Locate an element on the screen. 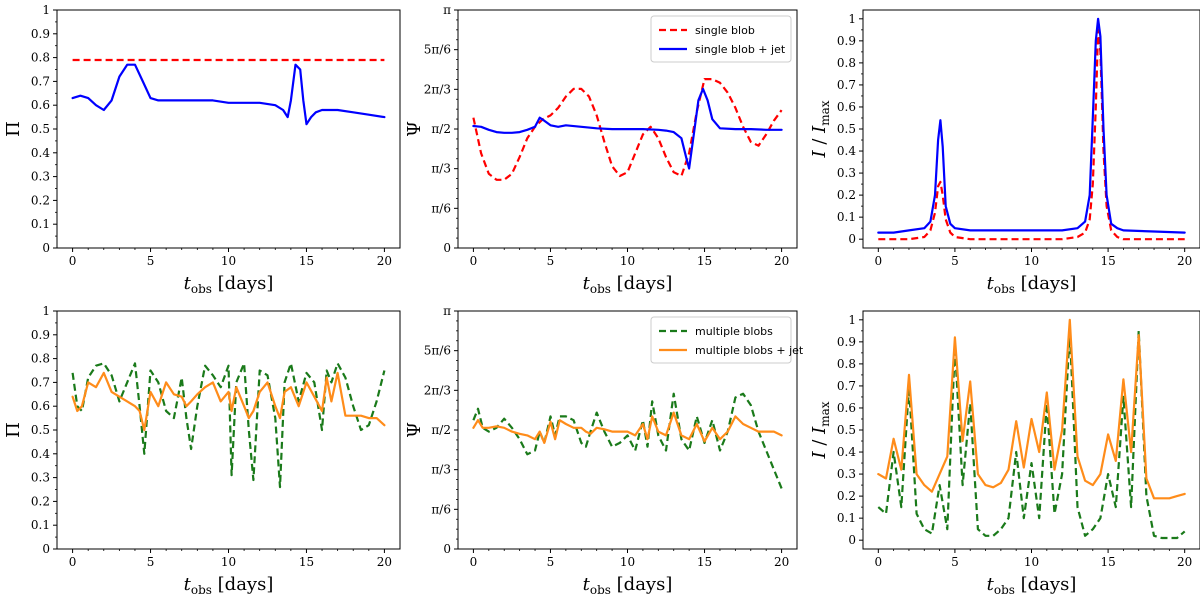 The width and height of the screenshot is (1200, 599). legend-label: single blob is located at coordinates (725, 30).